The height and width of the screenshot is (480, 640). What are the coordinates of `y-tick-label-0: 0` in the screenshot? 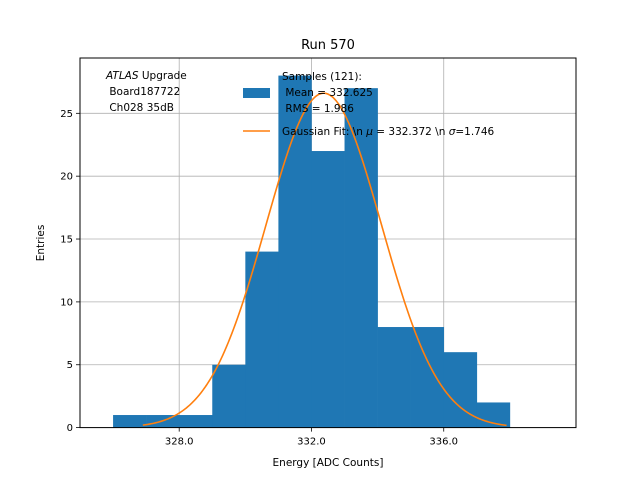 It's located at (70, 428).